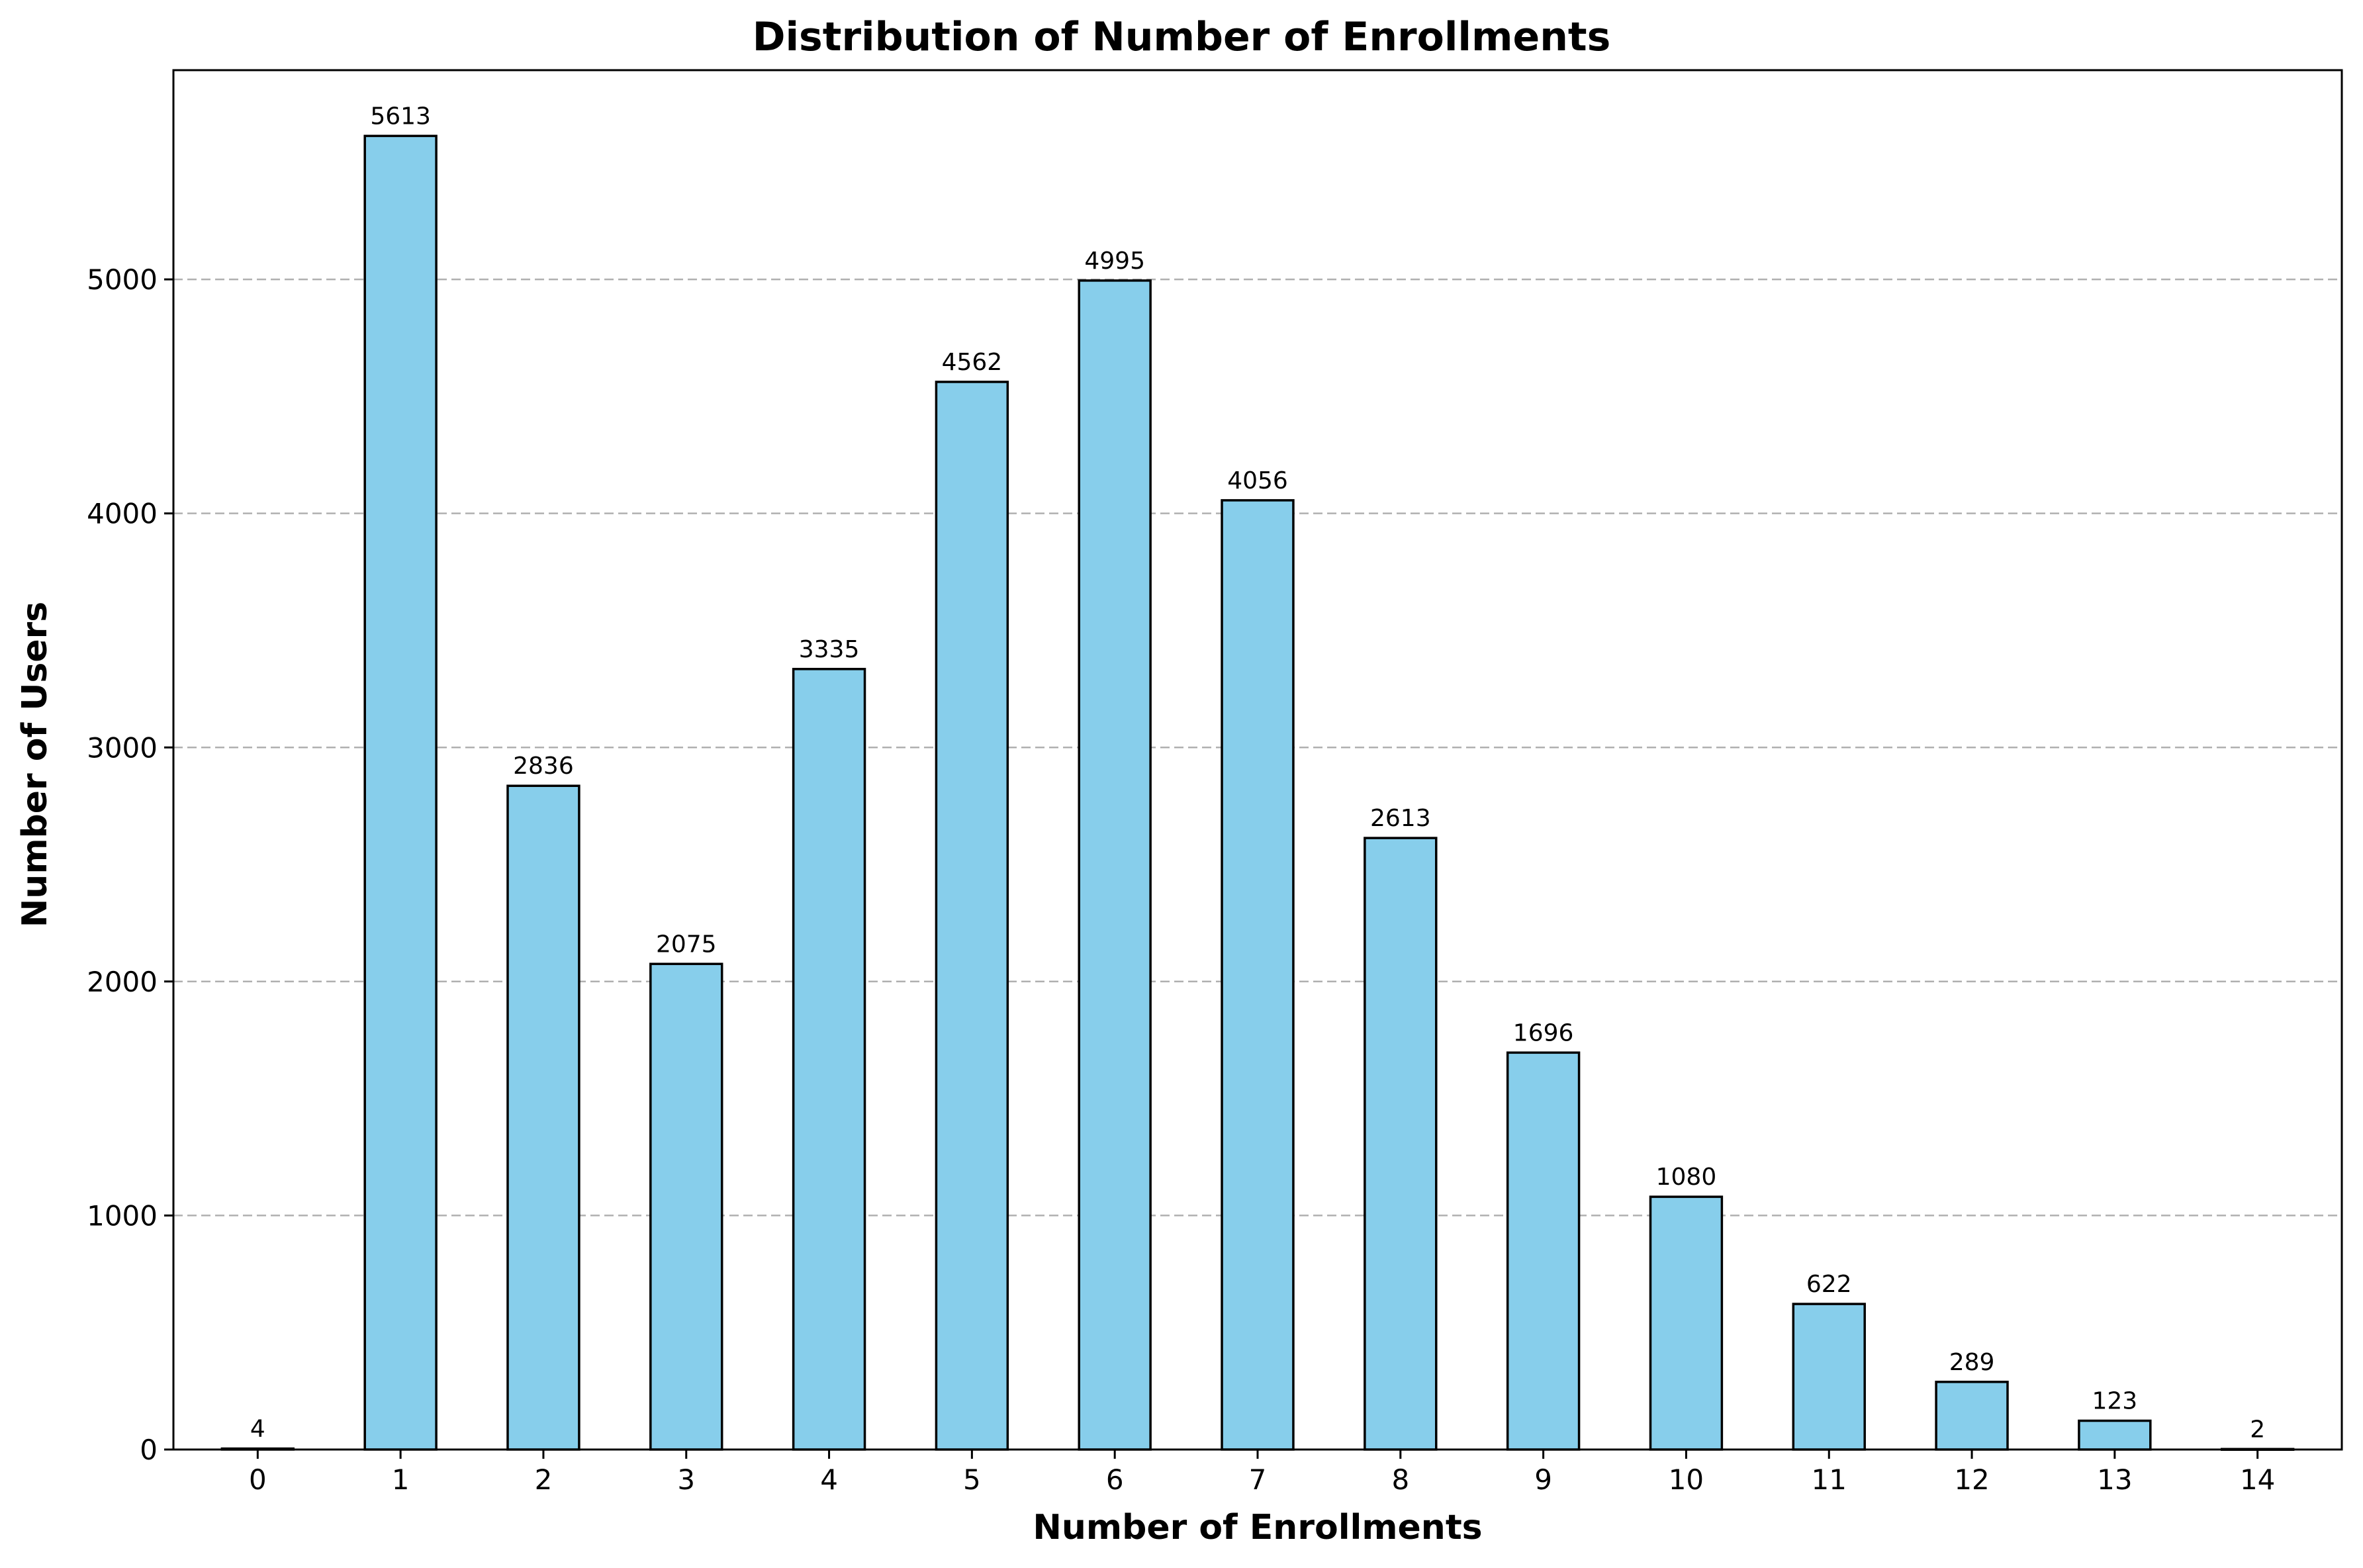 Image resolution: width=2363 pixels, height=1568 pixels. I want to click on x-tick-label: 0, so click(258, 1480).